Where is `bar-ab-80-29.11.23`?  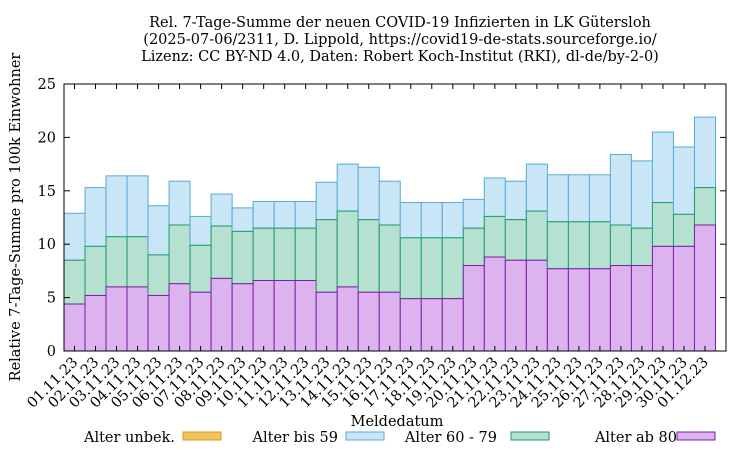 bar-ab-80-29.11.23 is located at coordinates (662, 298).